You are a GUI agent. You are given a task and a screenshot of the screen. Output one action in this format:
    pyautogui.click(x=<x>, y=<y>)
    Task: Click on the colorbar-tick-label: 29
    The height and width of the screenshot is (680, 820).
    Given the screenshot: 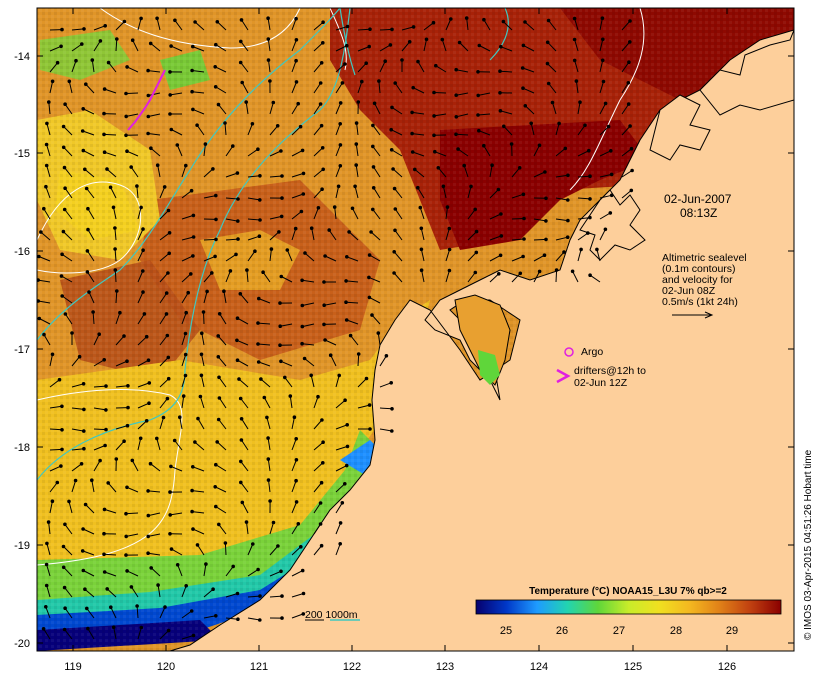 What is the action you would take?
    pyautogui.click(x=732, y=631)
    